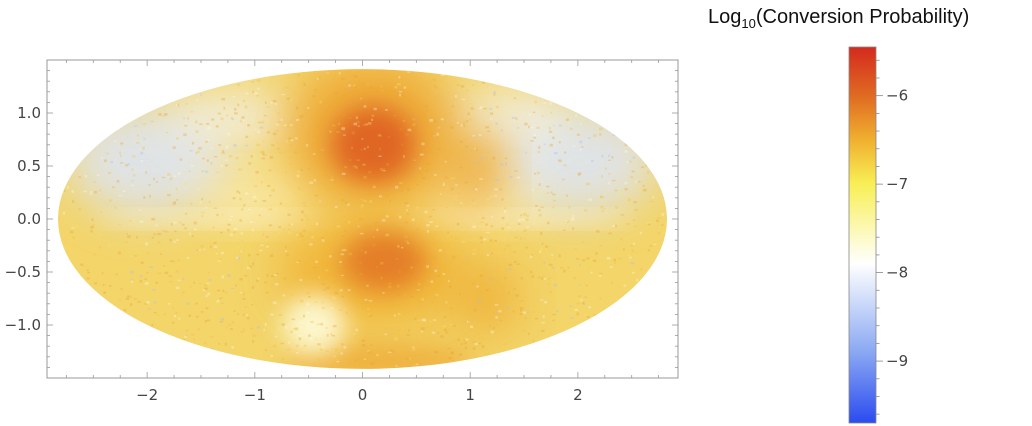 The height and width of the screenshot is (426, 1032). Describe the element at coordinates (897, 361) in the screenshot. I see `colorbar-tick-label: −9` at that location.